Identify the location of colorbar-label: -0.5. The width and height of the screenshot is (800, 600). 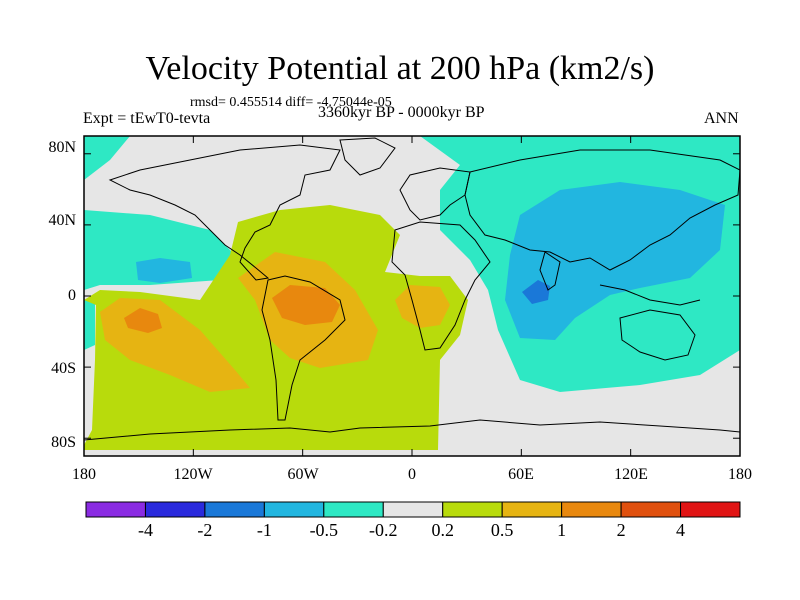
(324, 530).